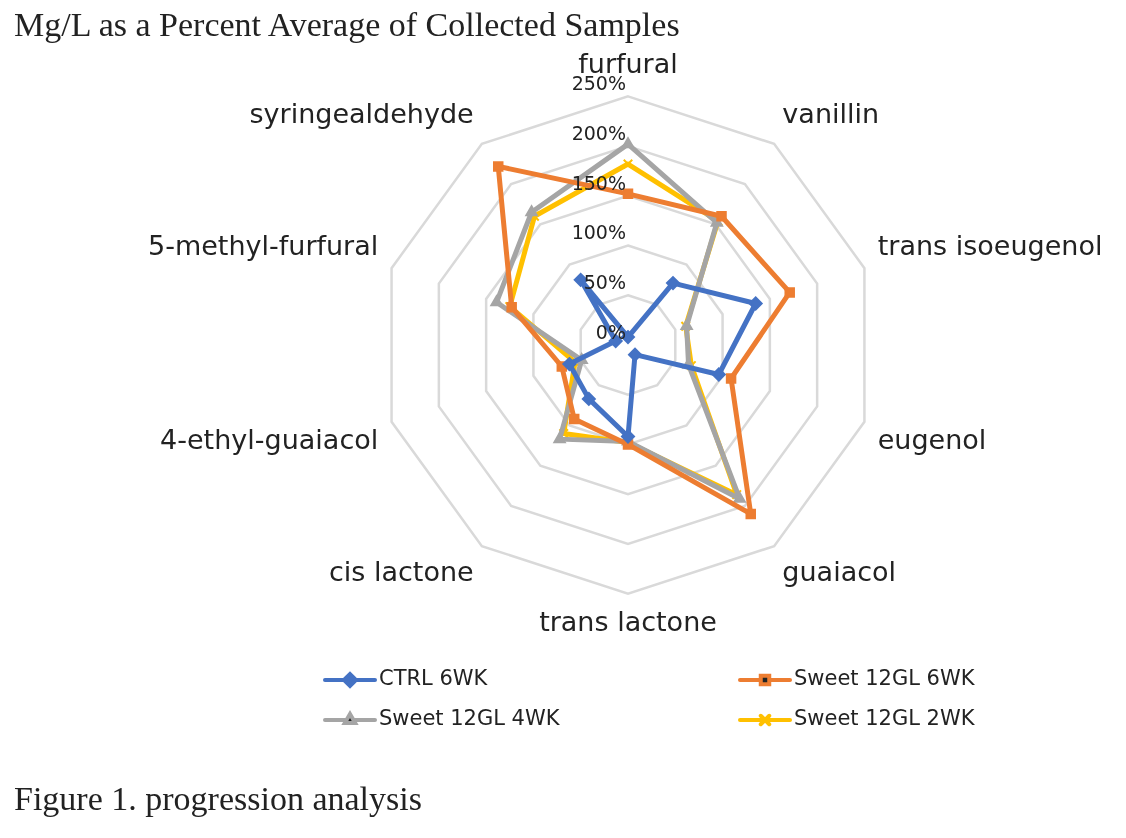 The image size is (1126, 838). What do you see at coordinates (347, 25) in the screenshot?
I see `chart-title: Mg/L as a Percent Average of Collected Samples` at bounding box center [347, 25].